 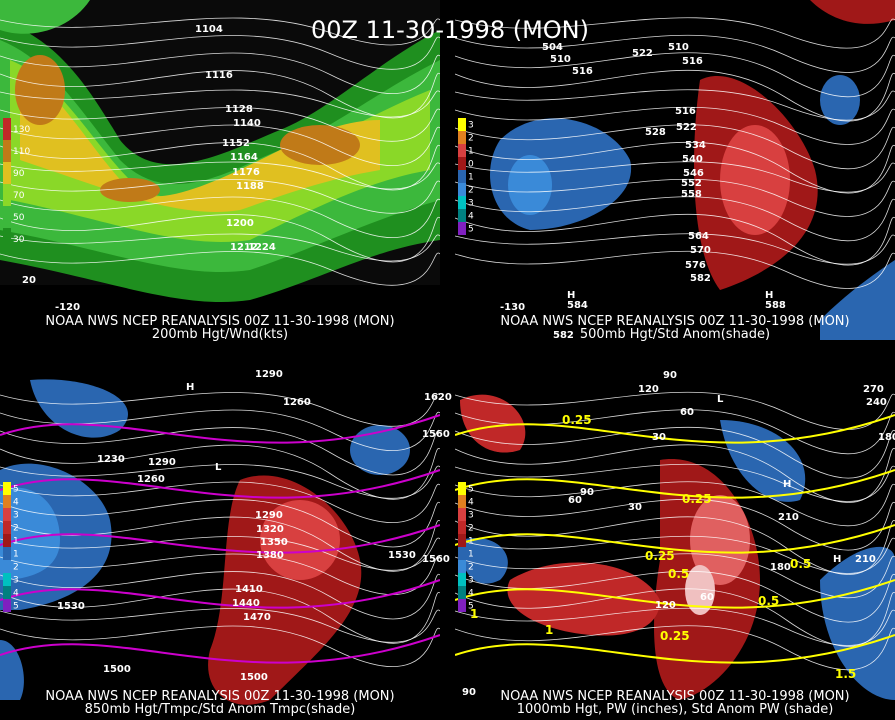 What do you see at coordinates (274, 542) in the screenshot?
I see `contour-label: 1350` at bounding box center [274, 542].